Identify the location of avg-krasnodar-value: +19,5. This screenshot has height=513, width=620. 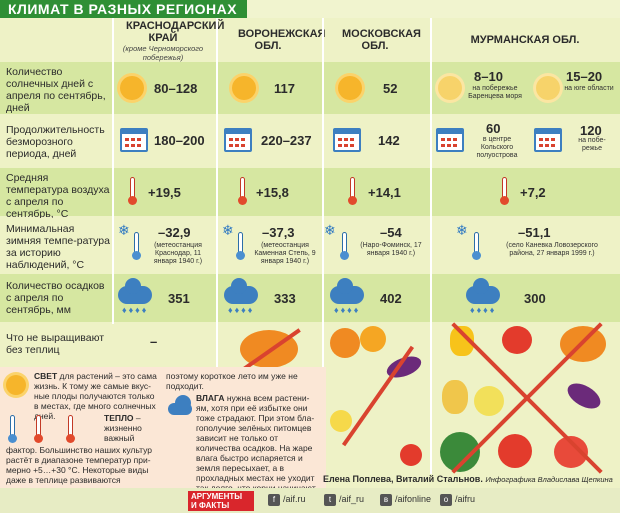
(164, 192).